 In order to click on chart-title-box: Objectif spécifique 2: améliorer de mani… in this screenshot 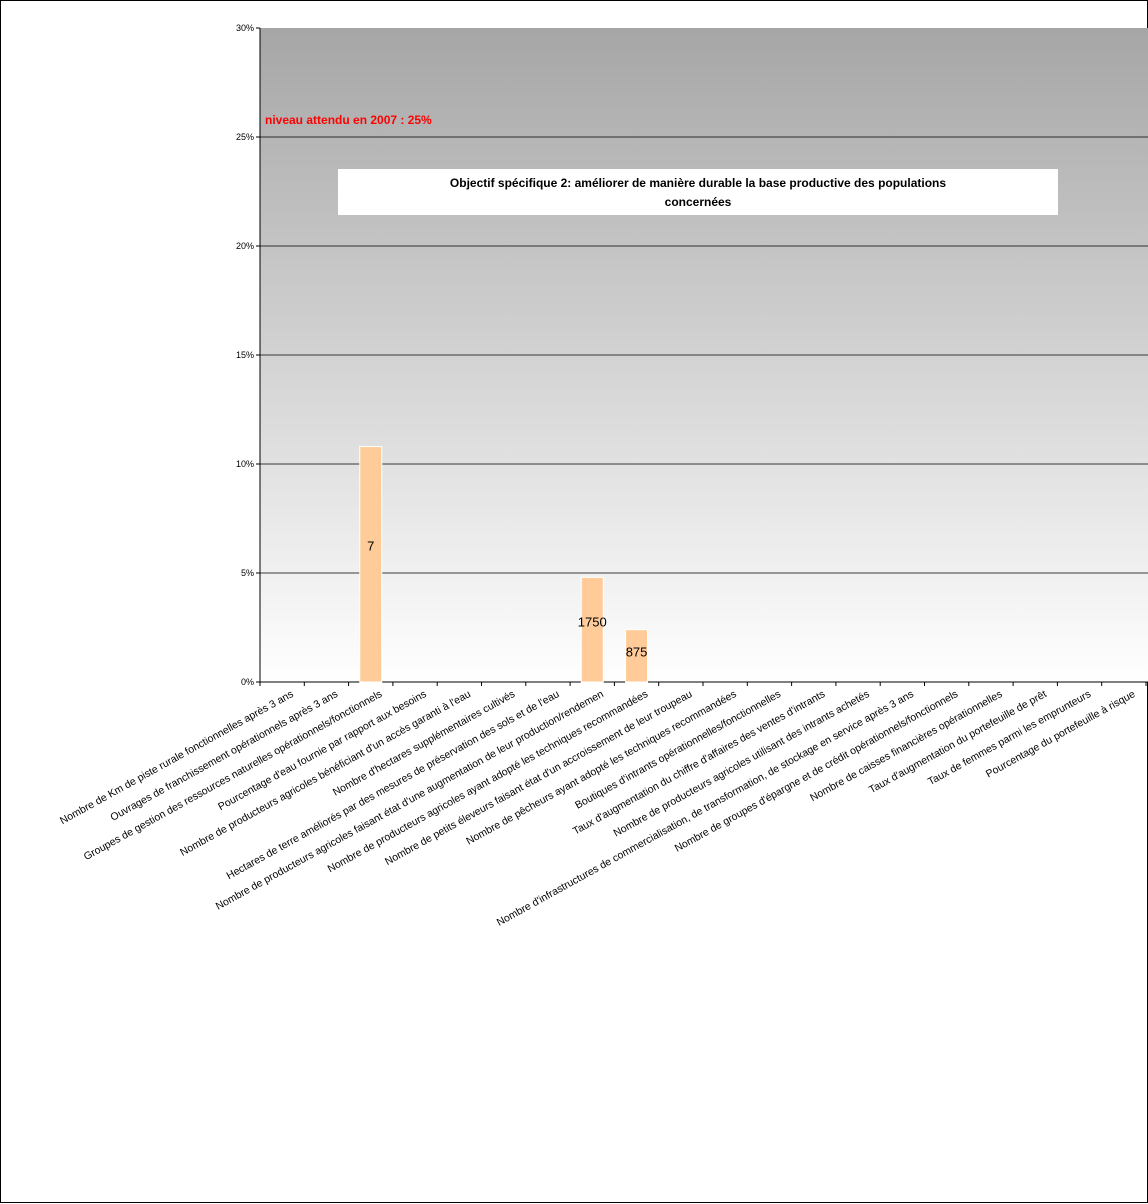, I will do `click(698, 192)`.